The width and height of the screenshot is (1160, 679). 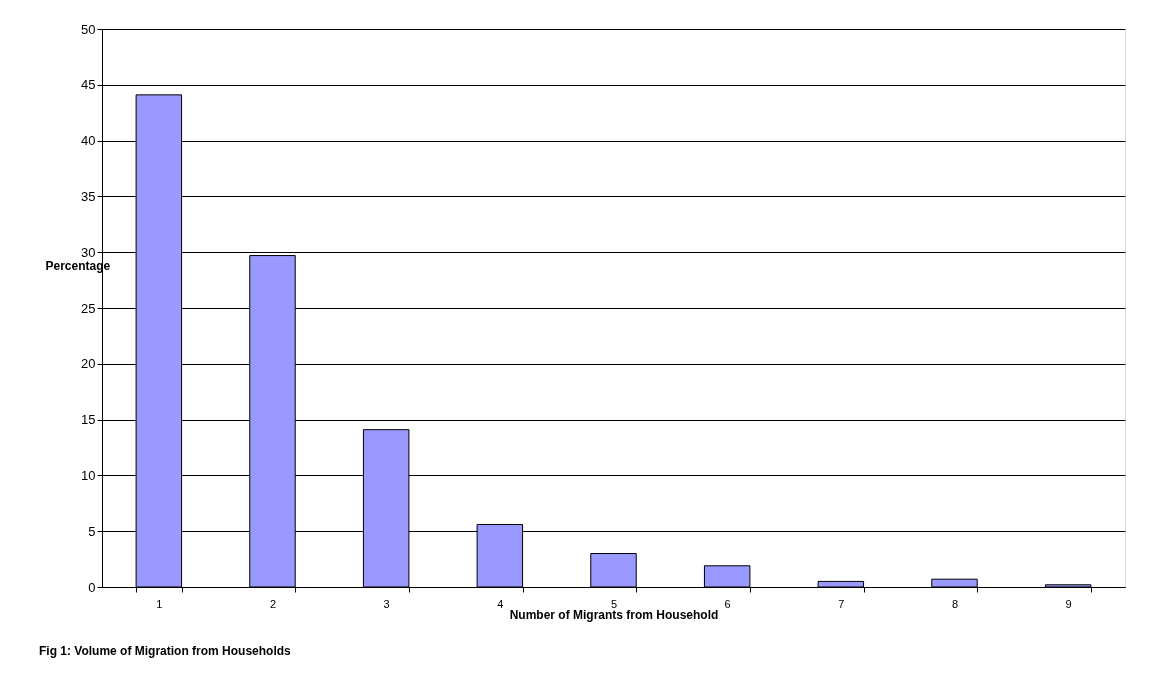 What do you see at coordinates (92, 587) in the screenshot?
I see `y-tick-label: 0` at bounding box center [92, 587].